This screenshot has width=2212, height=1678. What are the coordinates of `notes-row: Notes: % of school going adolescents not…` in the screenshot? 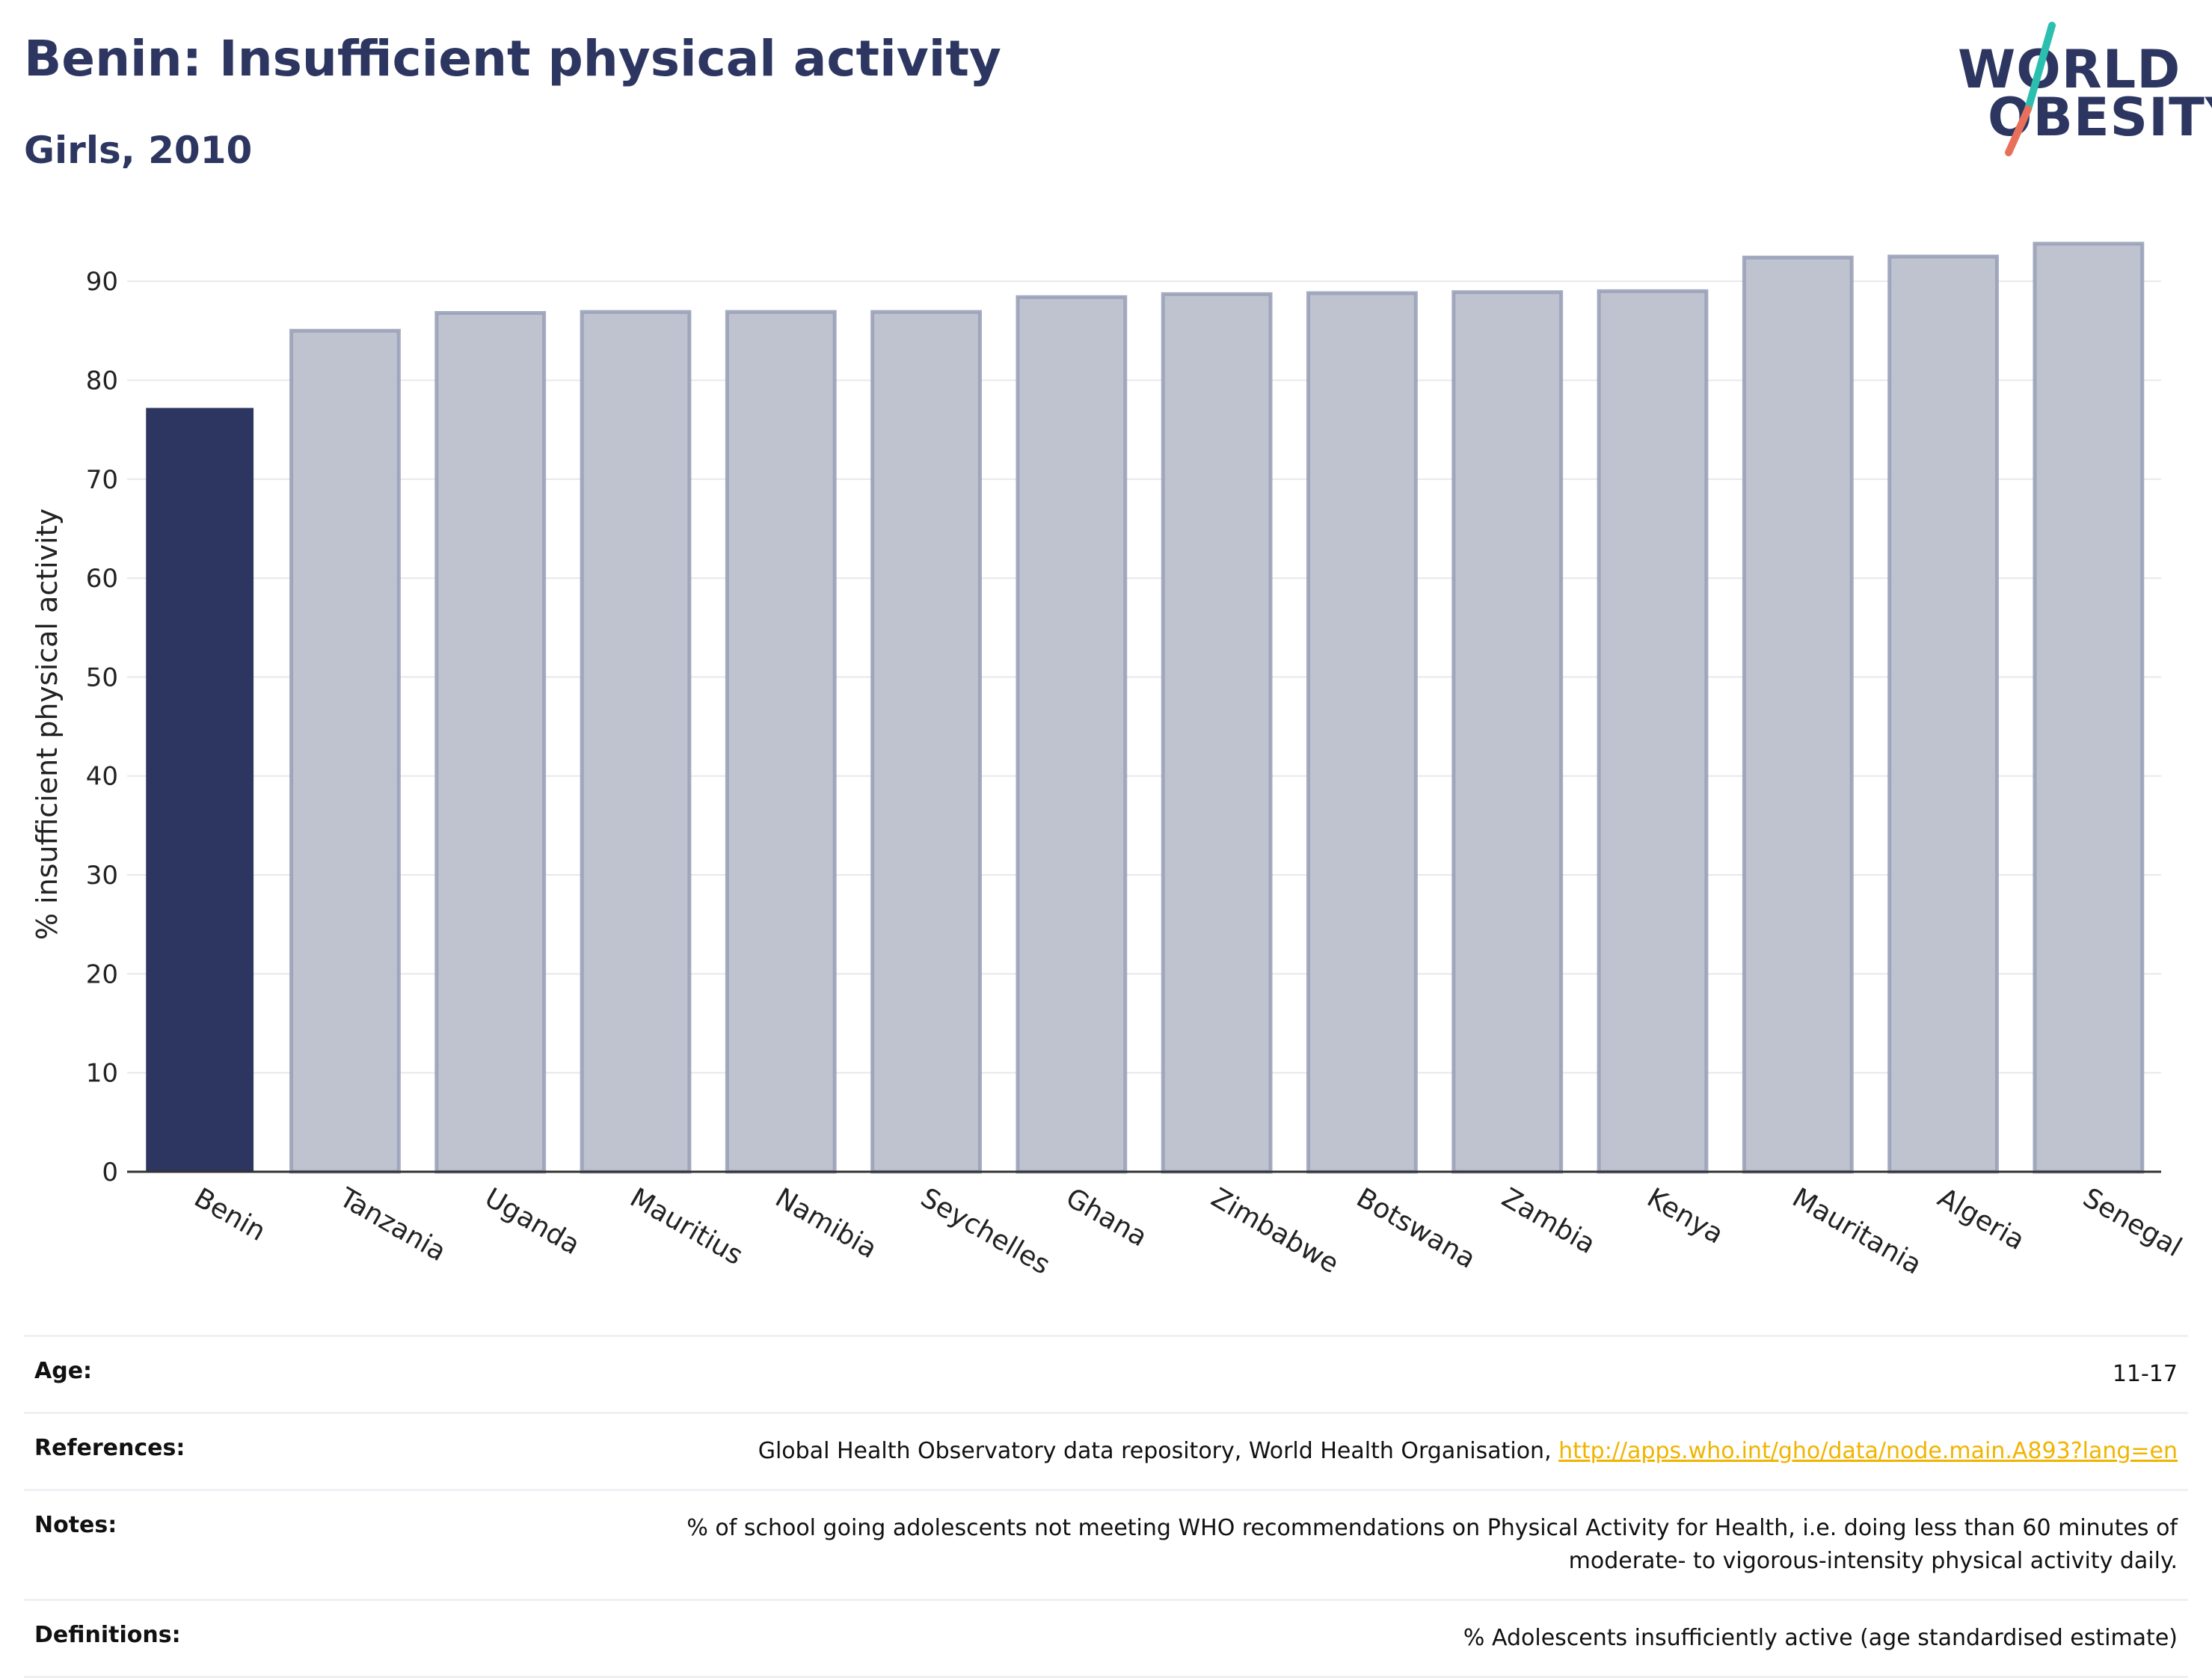 It's located at (1106, 1545).